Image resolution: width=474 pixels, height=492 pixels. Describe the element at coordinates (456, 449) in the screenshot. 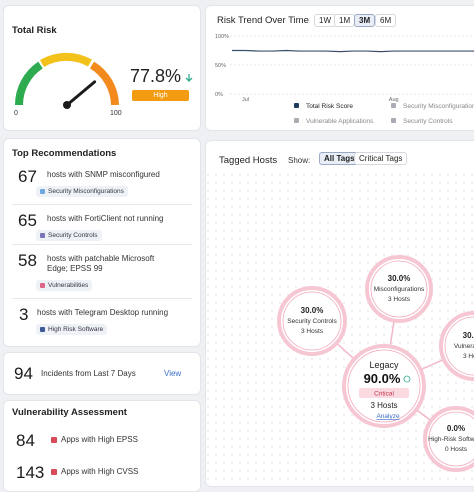

I see `bubble-hosts: 0 Hosts` at that location.